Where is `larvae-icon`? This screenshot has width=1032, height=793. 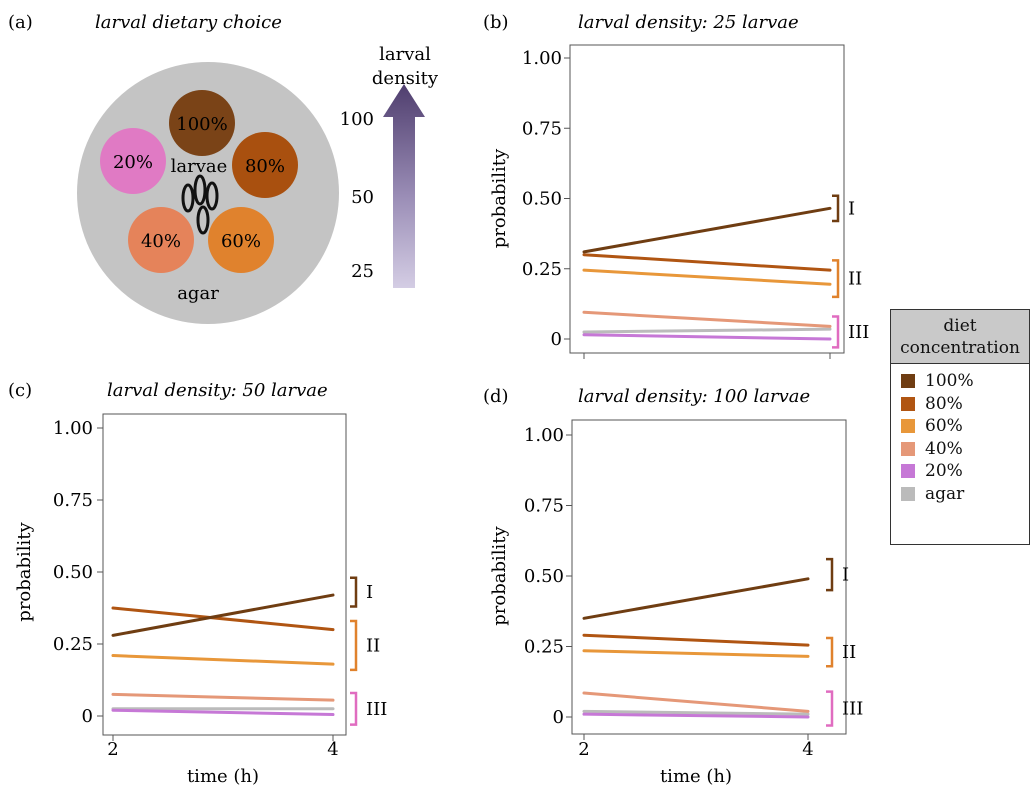 larvae-icon is located at coordinates (200, 204).